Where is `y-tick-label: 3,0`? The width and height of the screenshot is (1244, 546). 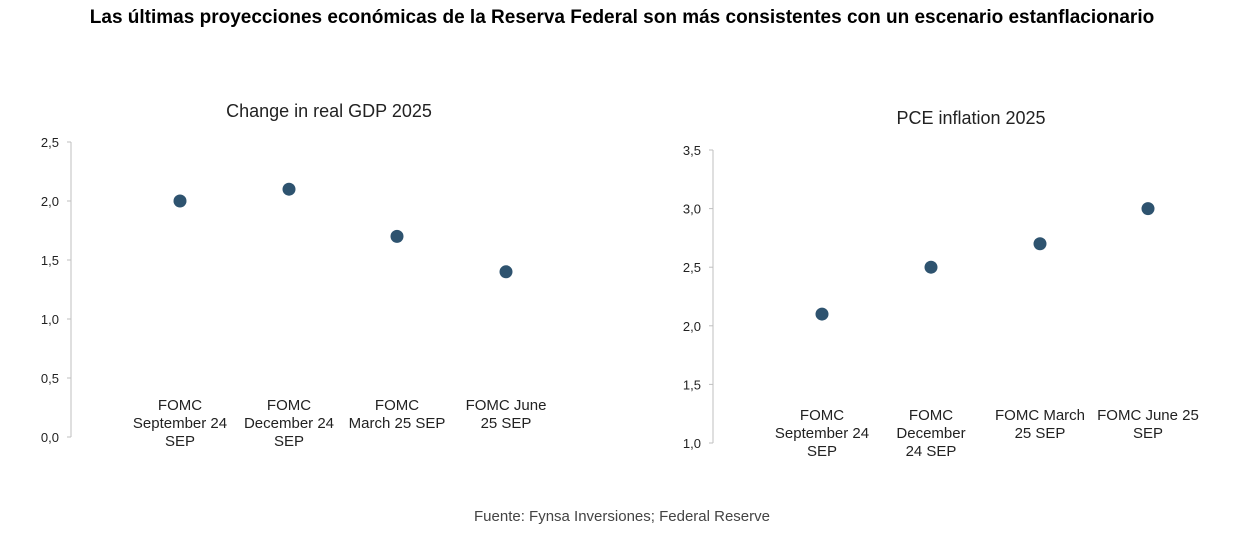 y-tick-label: 3,0 is located at coordinates (692, 209).